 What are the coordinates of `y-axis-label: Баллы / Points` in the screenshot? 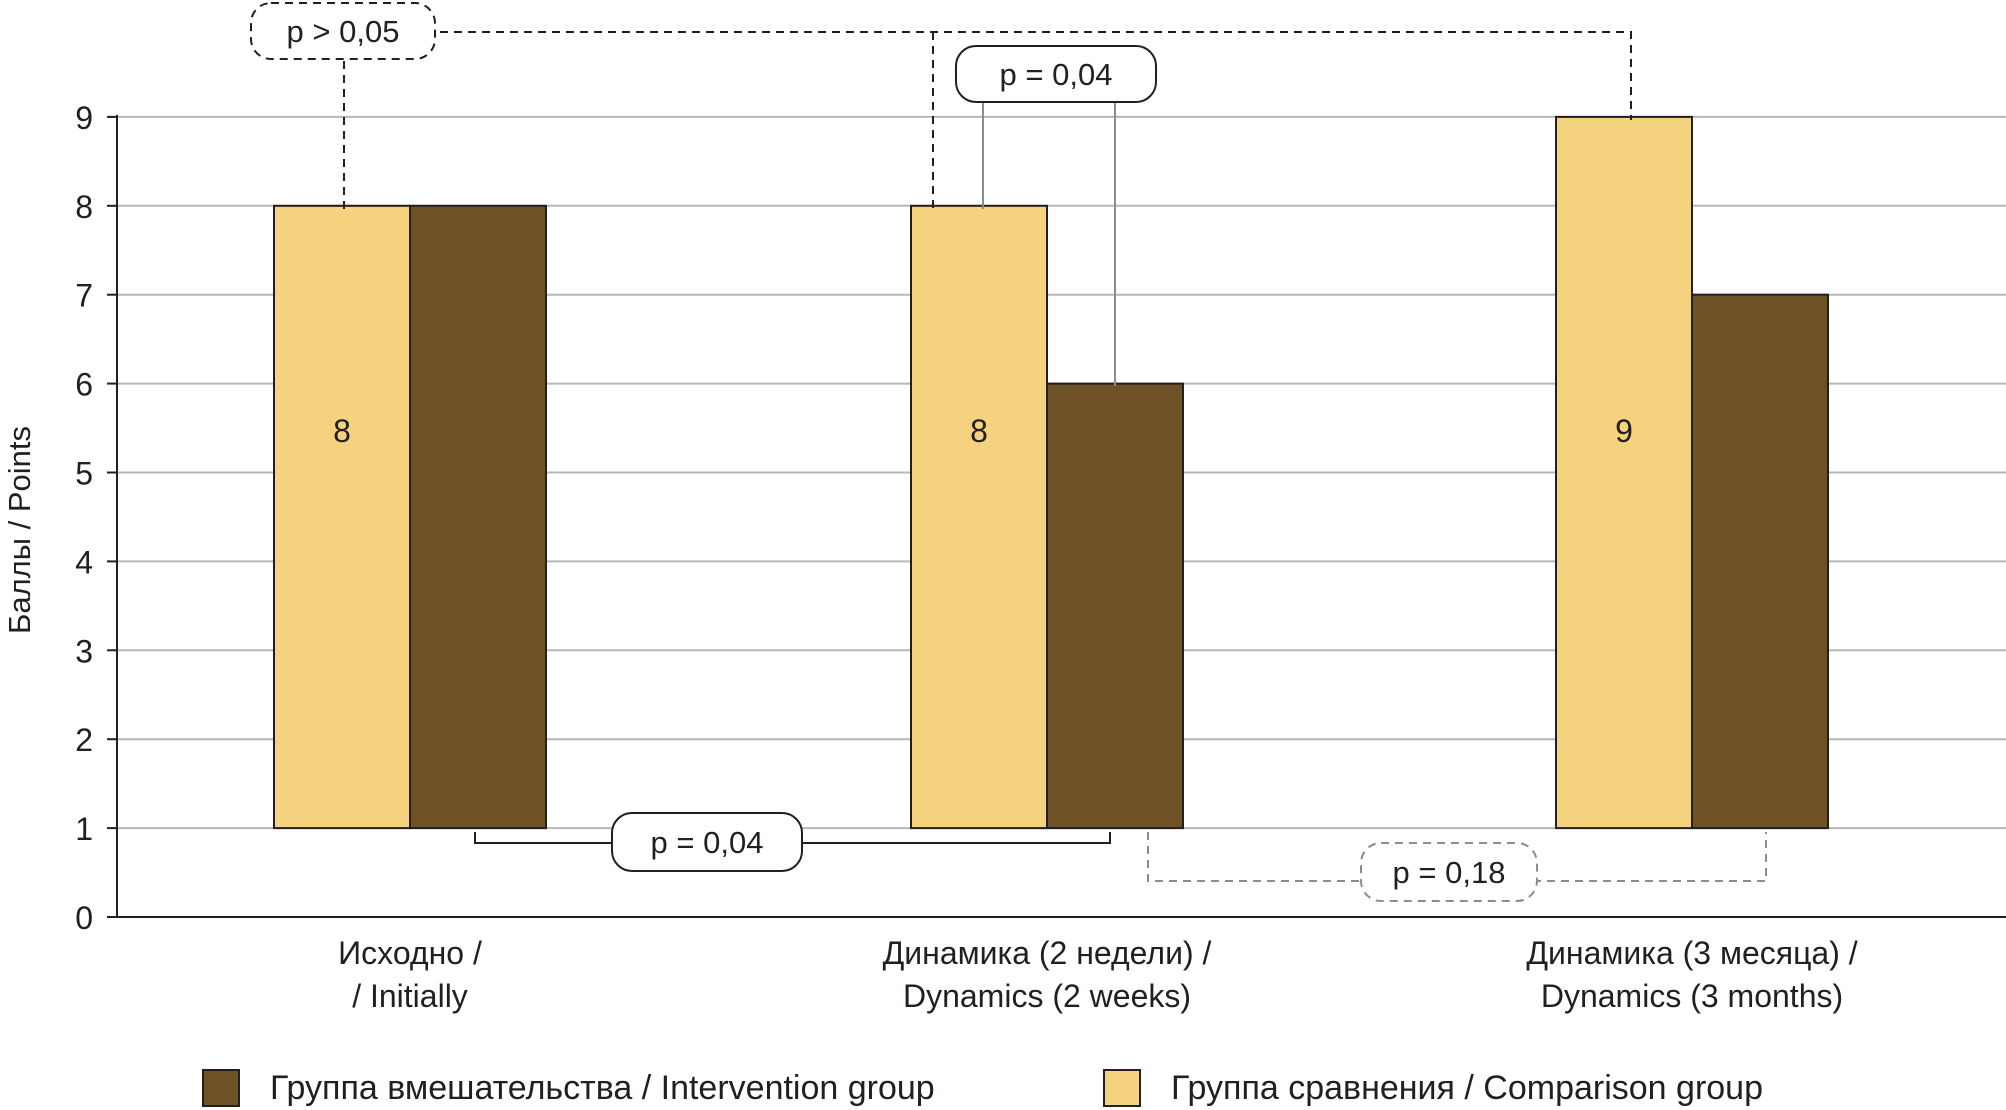 It's located at (19, 530).